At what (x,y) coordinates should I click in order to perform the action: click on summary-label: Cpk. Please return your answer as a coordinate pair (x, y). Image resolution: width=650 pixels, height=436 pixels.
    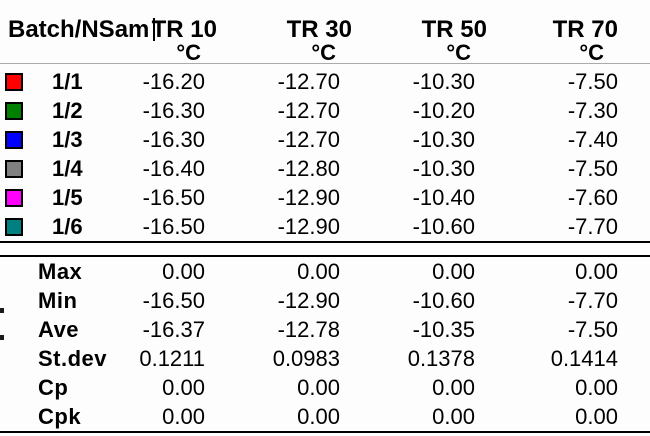
    Looking at the image, I should click on (60, 416).